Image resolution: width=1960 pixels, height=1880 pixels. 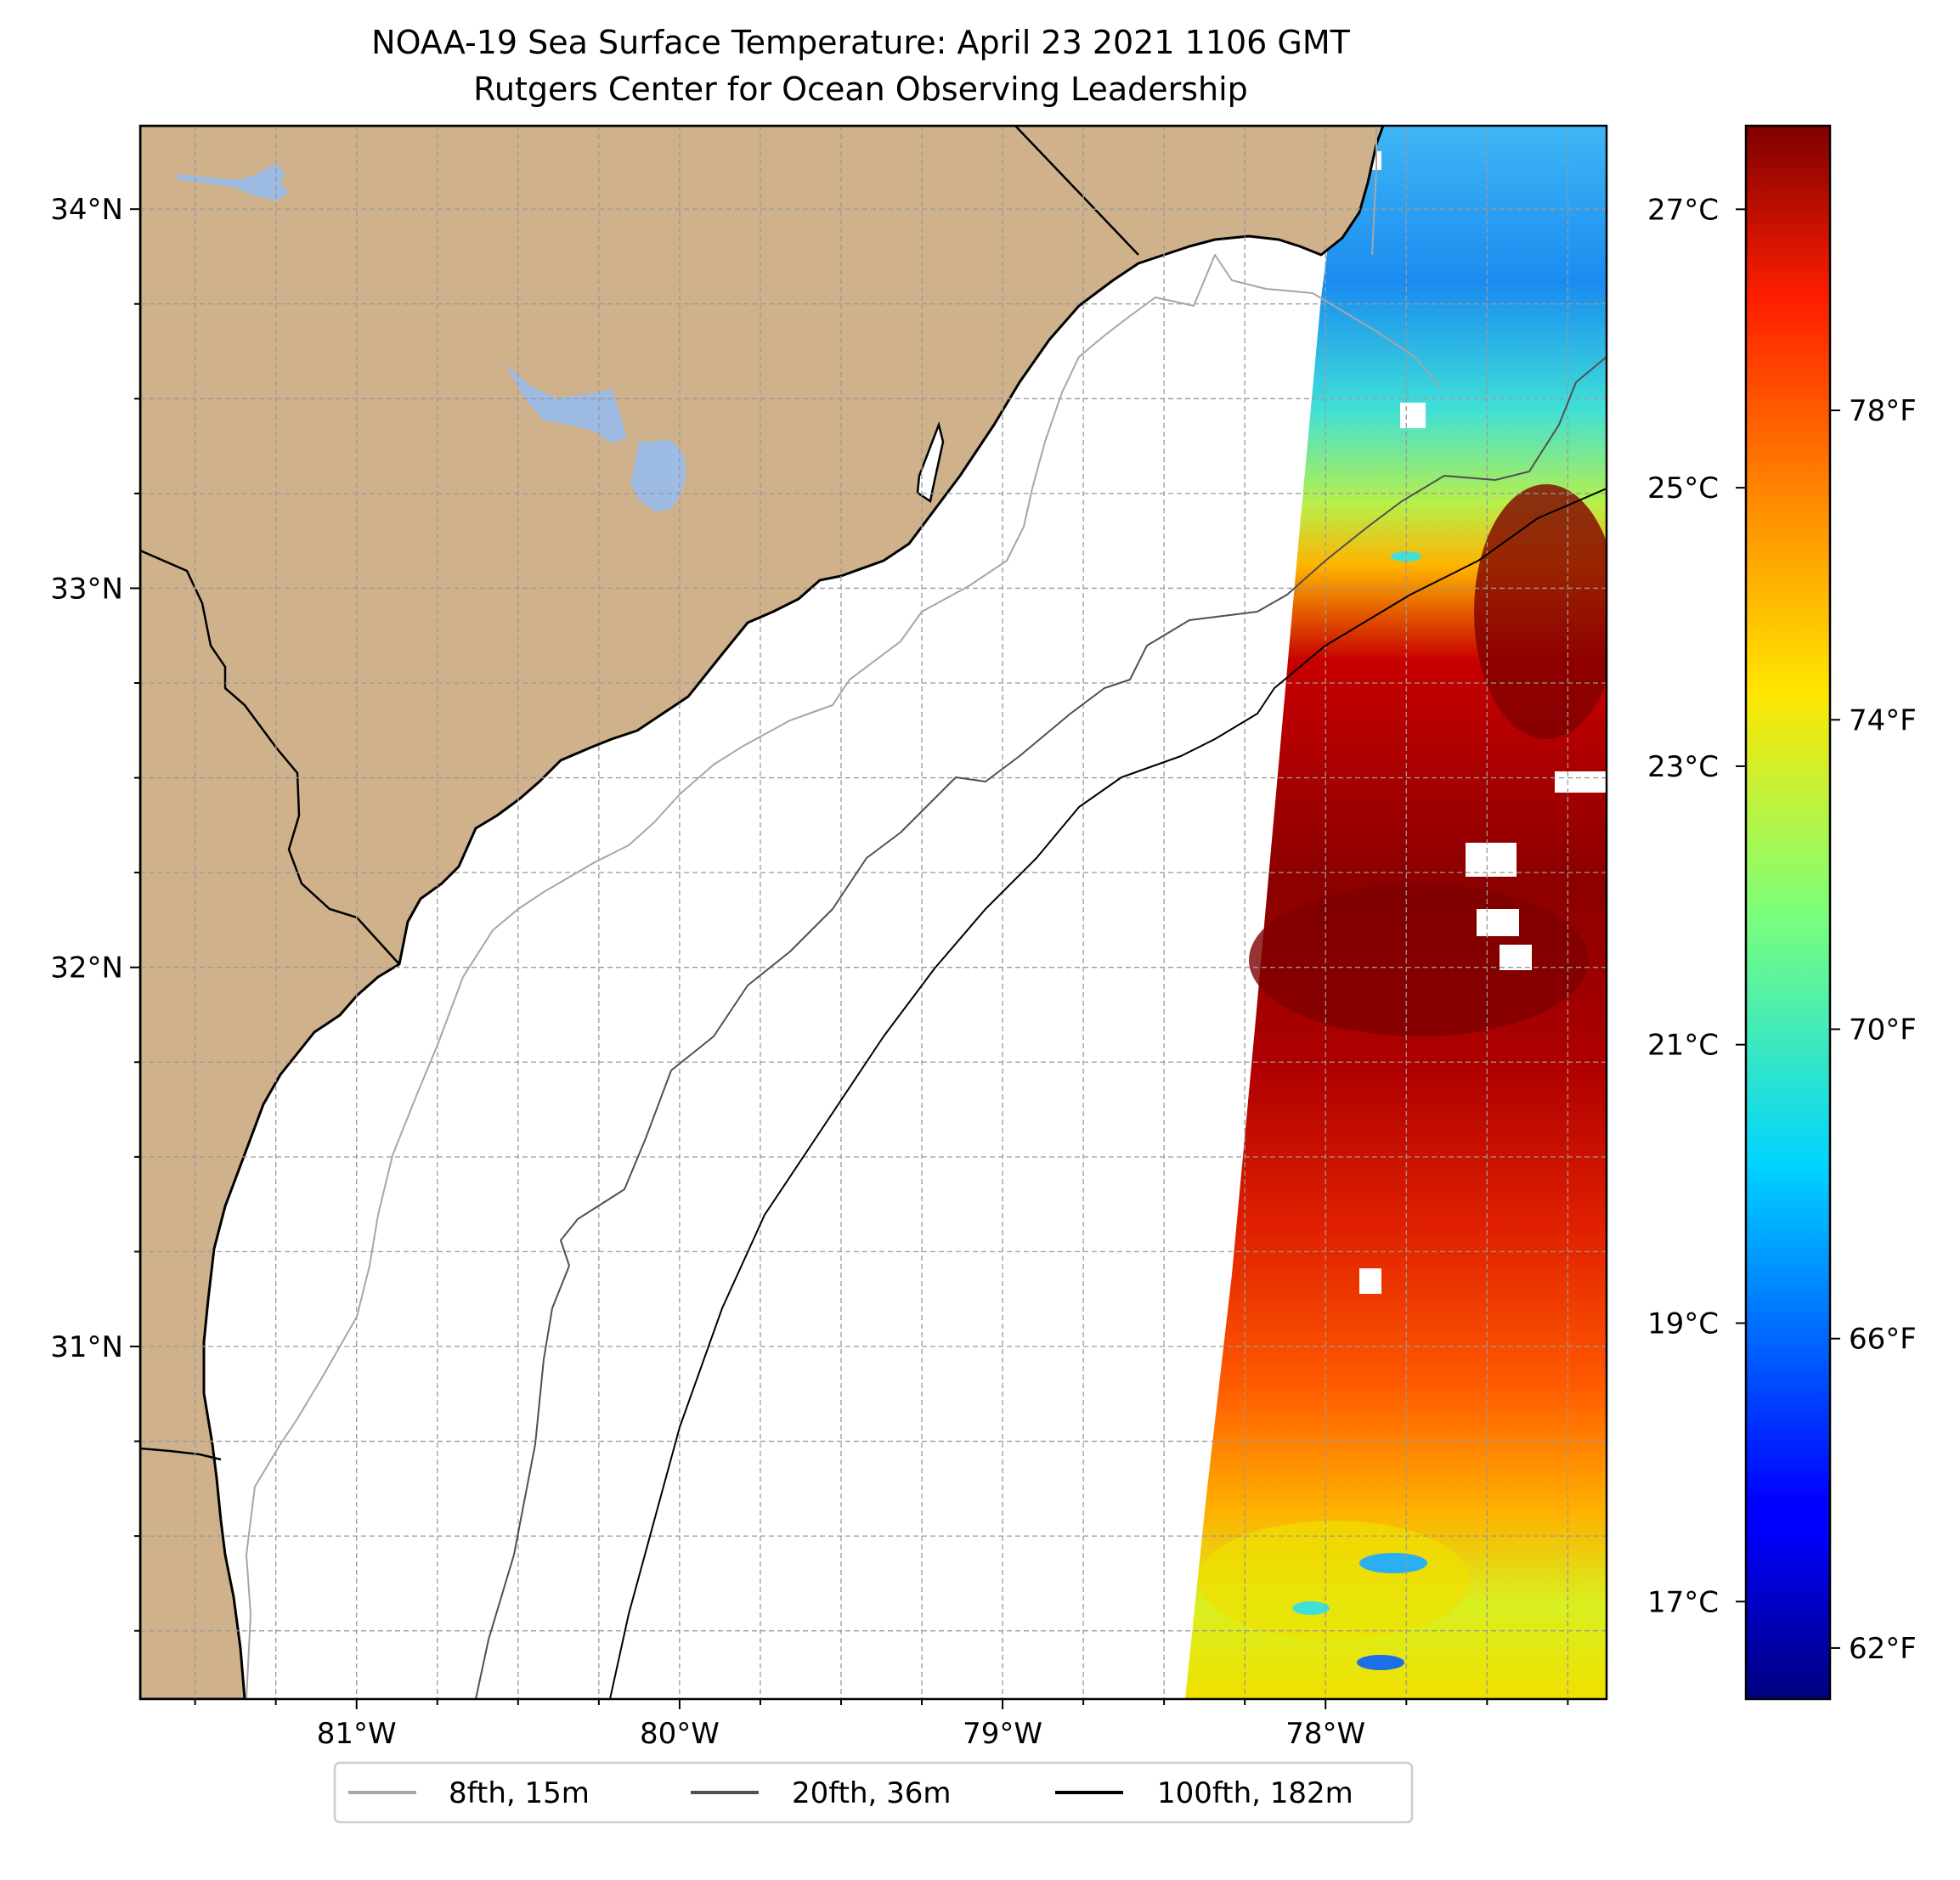 I want to click on fahrenheit-tick-label: 74°F, so click(x=1883, y=720).